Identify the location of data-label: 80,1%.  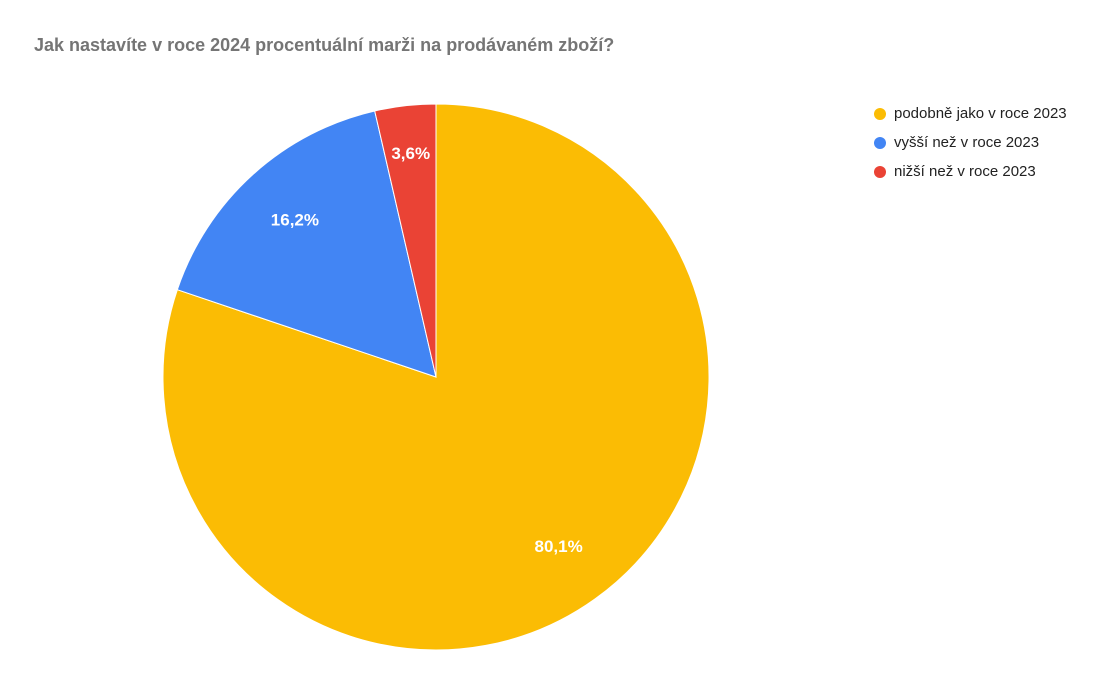
(558, 546).